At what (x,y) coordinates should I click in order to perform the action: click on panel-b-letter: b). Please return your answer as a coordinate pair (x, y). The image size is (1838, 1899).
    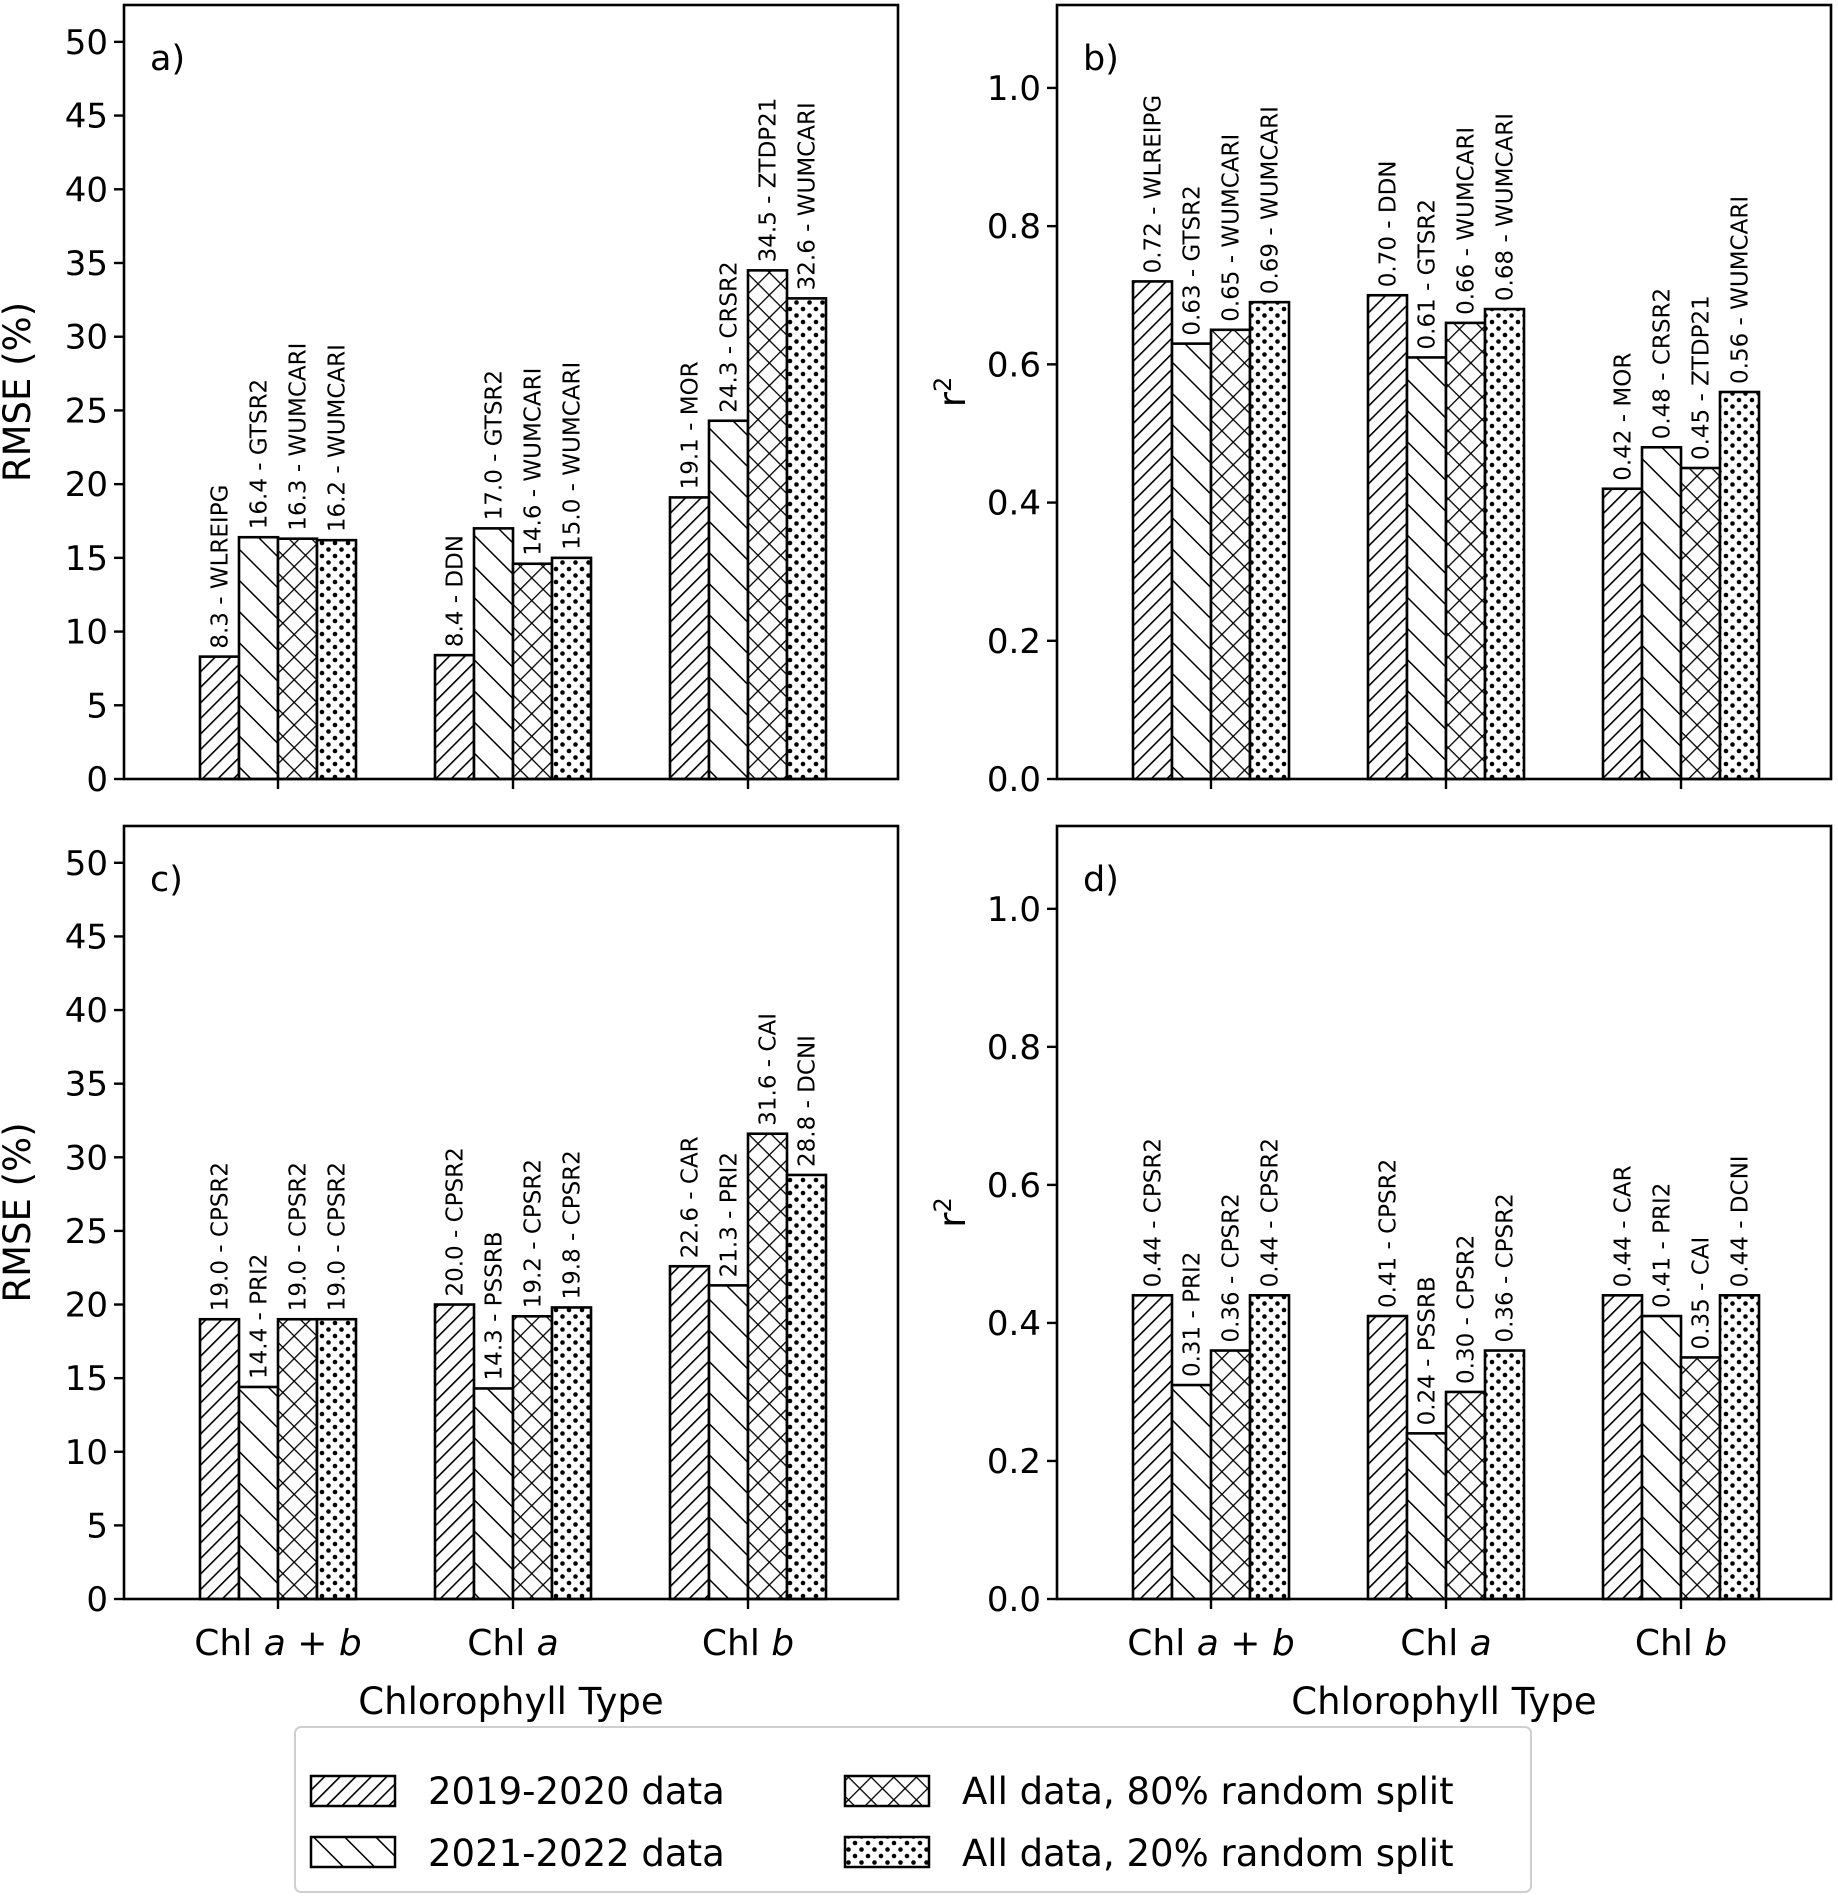
    Looking at the image, I should click on (1101, 59).